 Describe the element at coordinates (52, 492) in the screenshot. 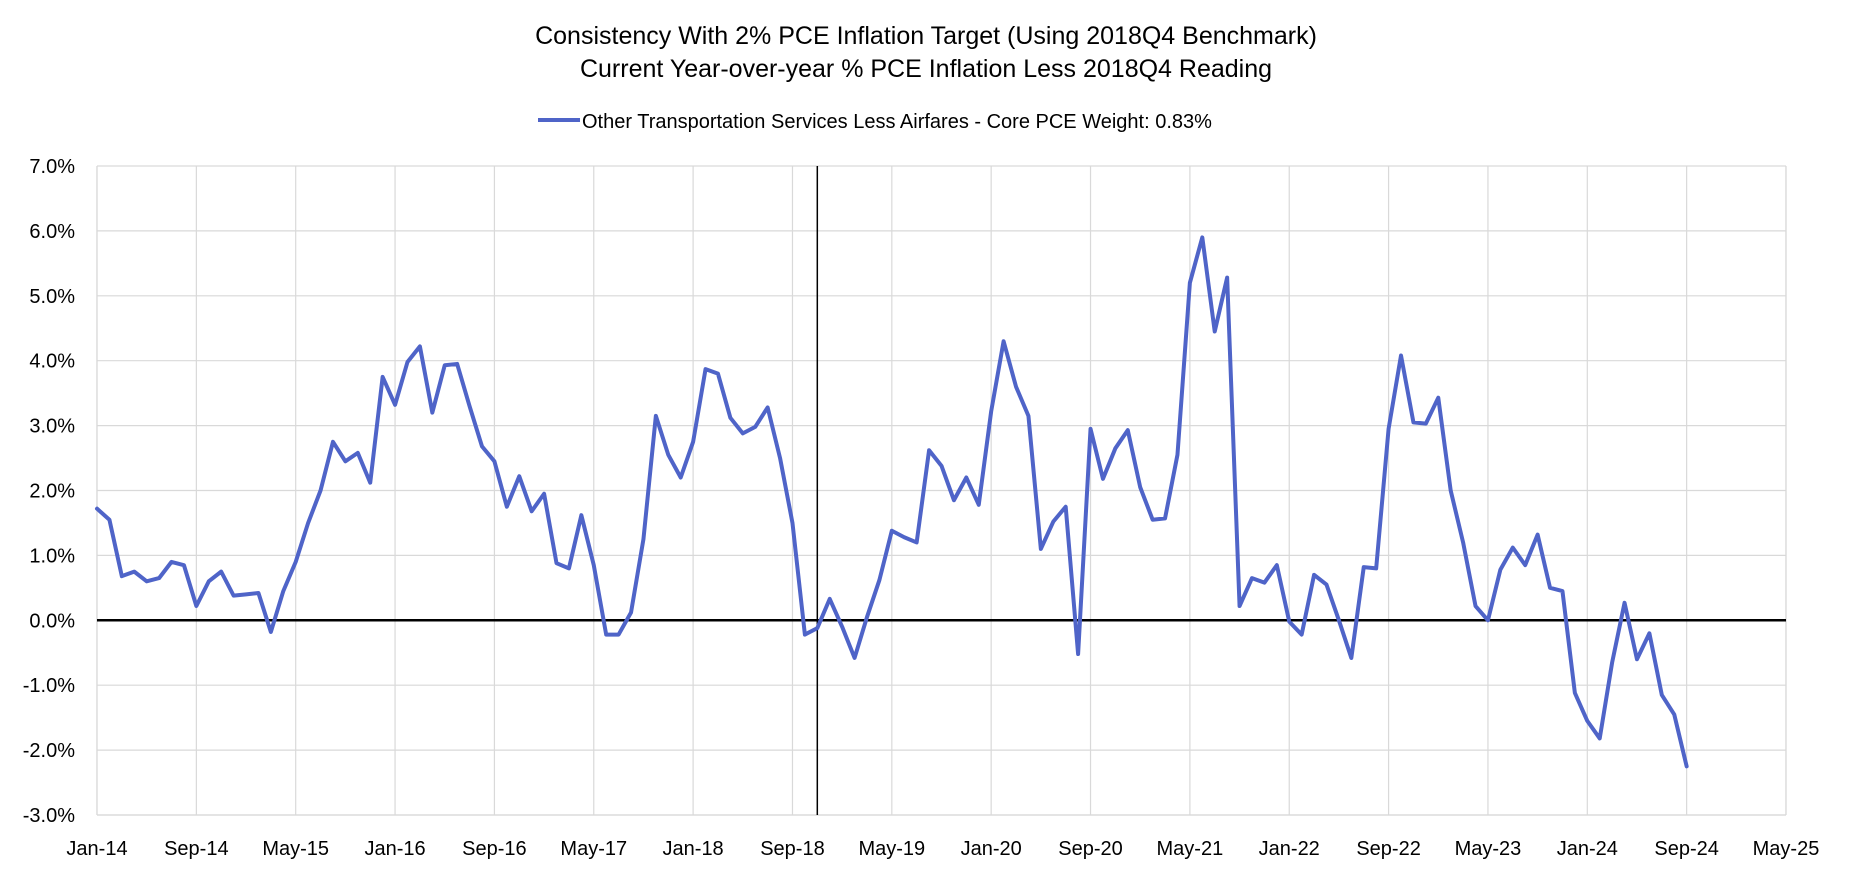

I see `y-tick-label: 2.0%` at that location.